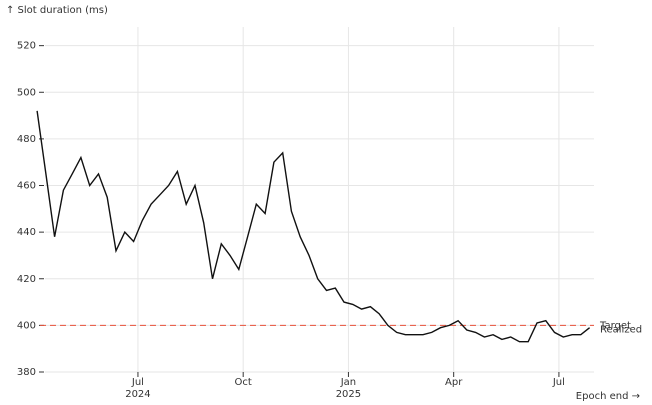  Describe the element at coordinates (243, 382) in the screenshot. I see `x-tick-label: Oct` at that location.